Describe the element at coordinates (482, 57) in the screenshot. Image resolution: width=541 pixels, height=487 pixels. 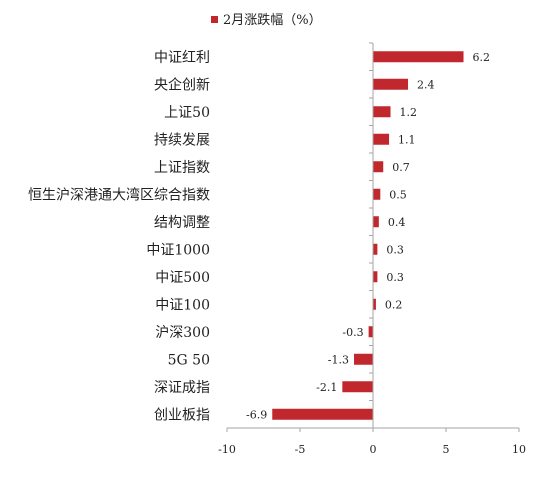
I see `value-label-0: 6.2` at that location.